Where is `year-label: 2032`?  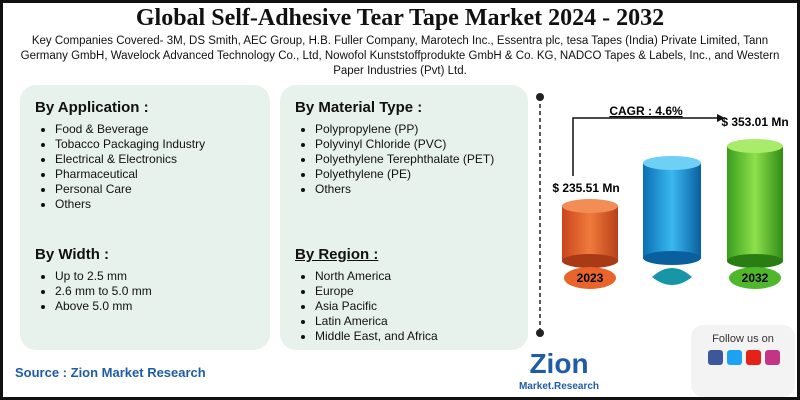 year-label: 2032 is located at coordinates (755, 278).